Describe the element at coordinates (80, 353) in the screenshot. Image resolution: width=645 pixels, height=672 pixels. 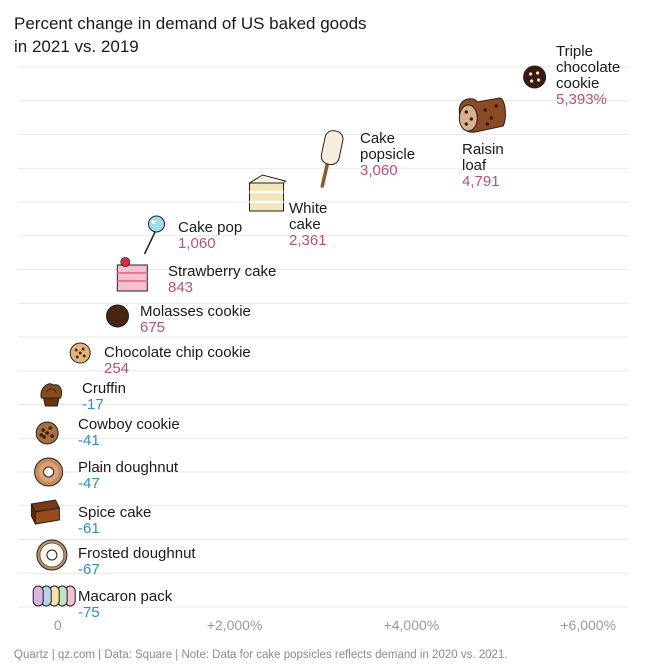
I see `chocolate-chip-cookie-icon` at that location.